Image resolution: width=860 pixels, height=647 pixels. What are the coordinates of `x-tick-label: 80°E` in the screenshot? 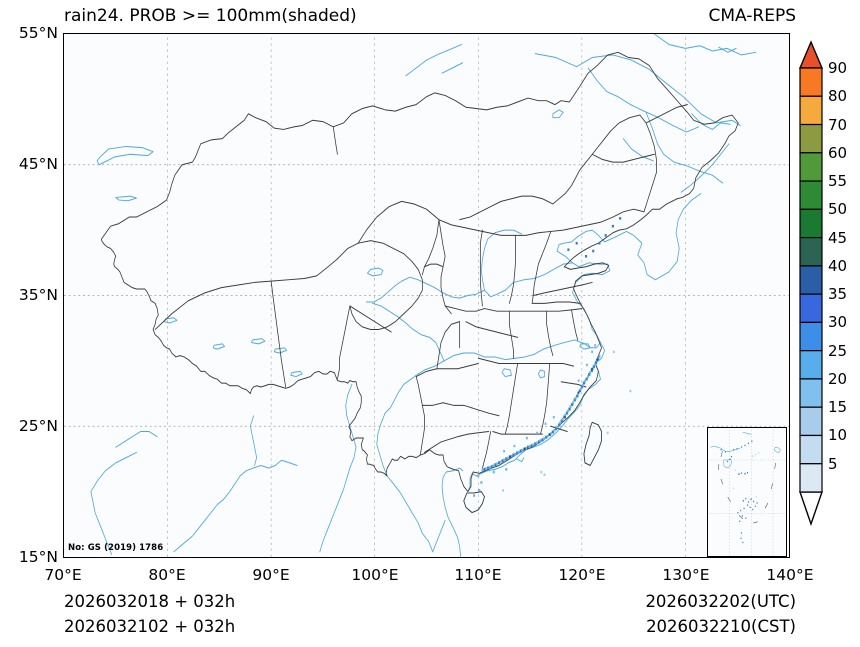 It's located at (167, 575).